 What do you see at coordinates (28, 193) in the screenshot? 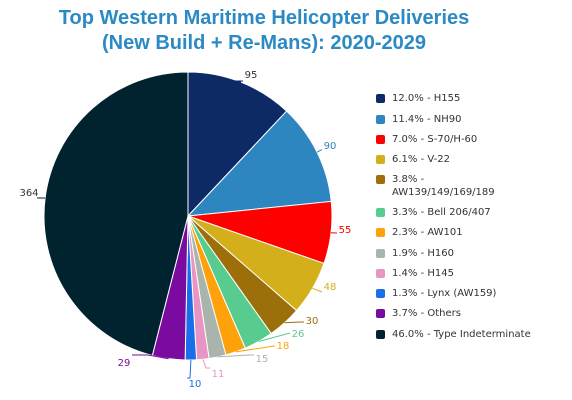
I see `slice-value-label: 364` at bounding box center [28, 193].